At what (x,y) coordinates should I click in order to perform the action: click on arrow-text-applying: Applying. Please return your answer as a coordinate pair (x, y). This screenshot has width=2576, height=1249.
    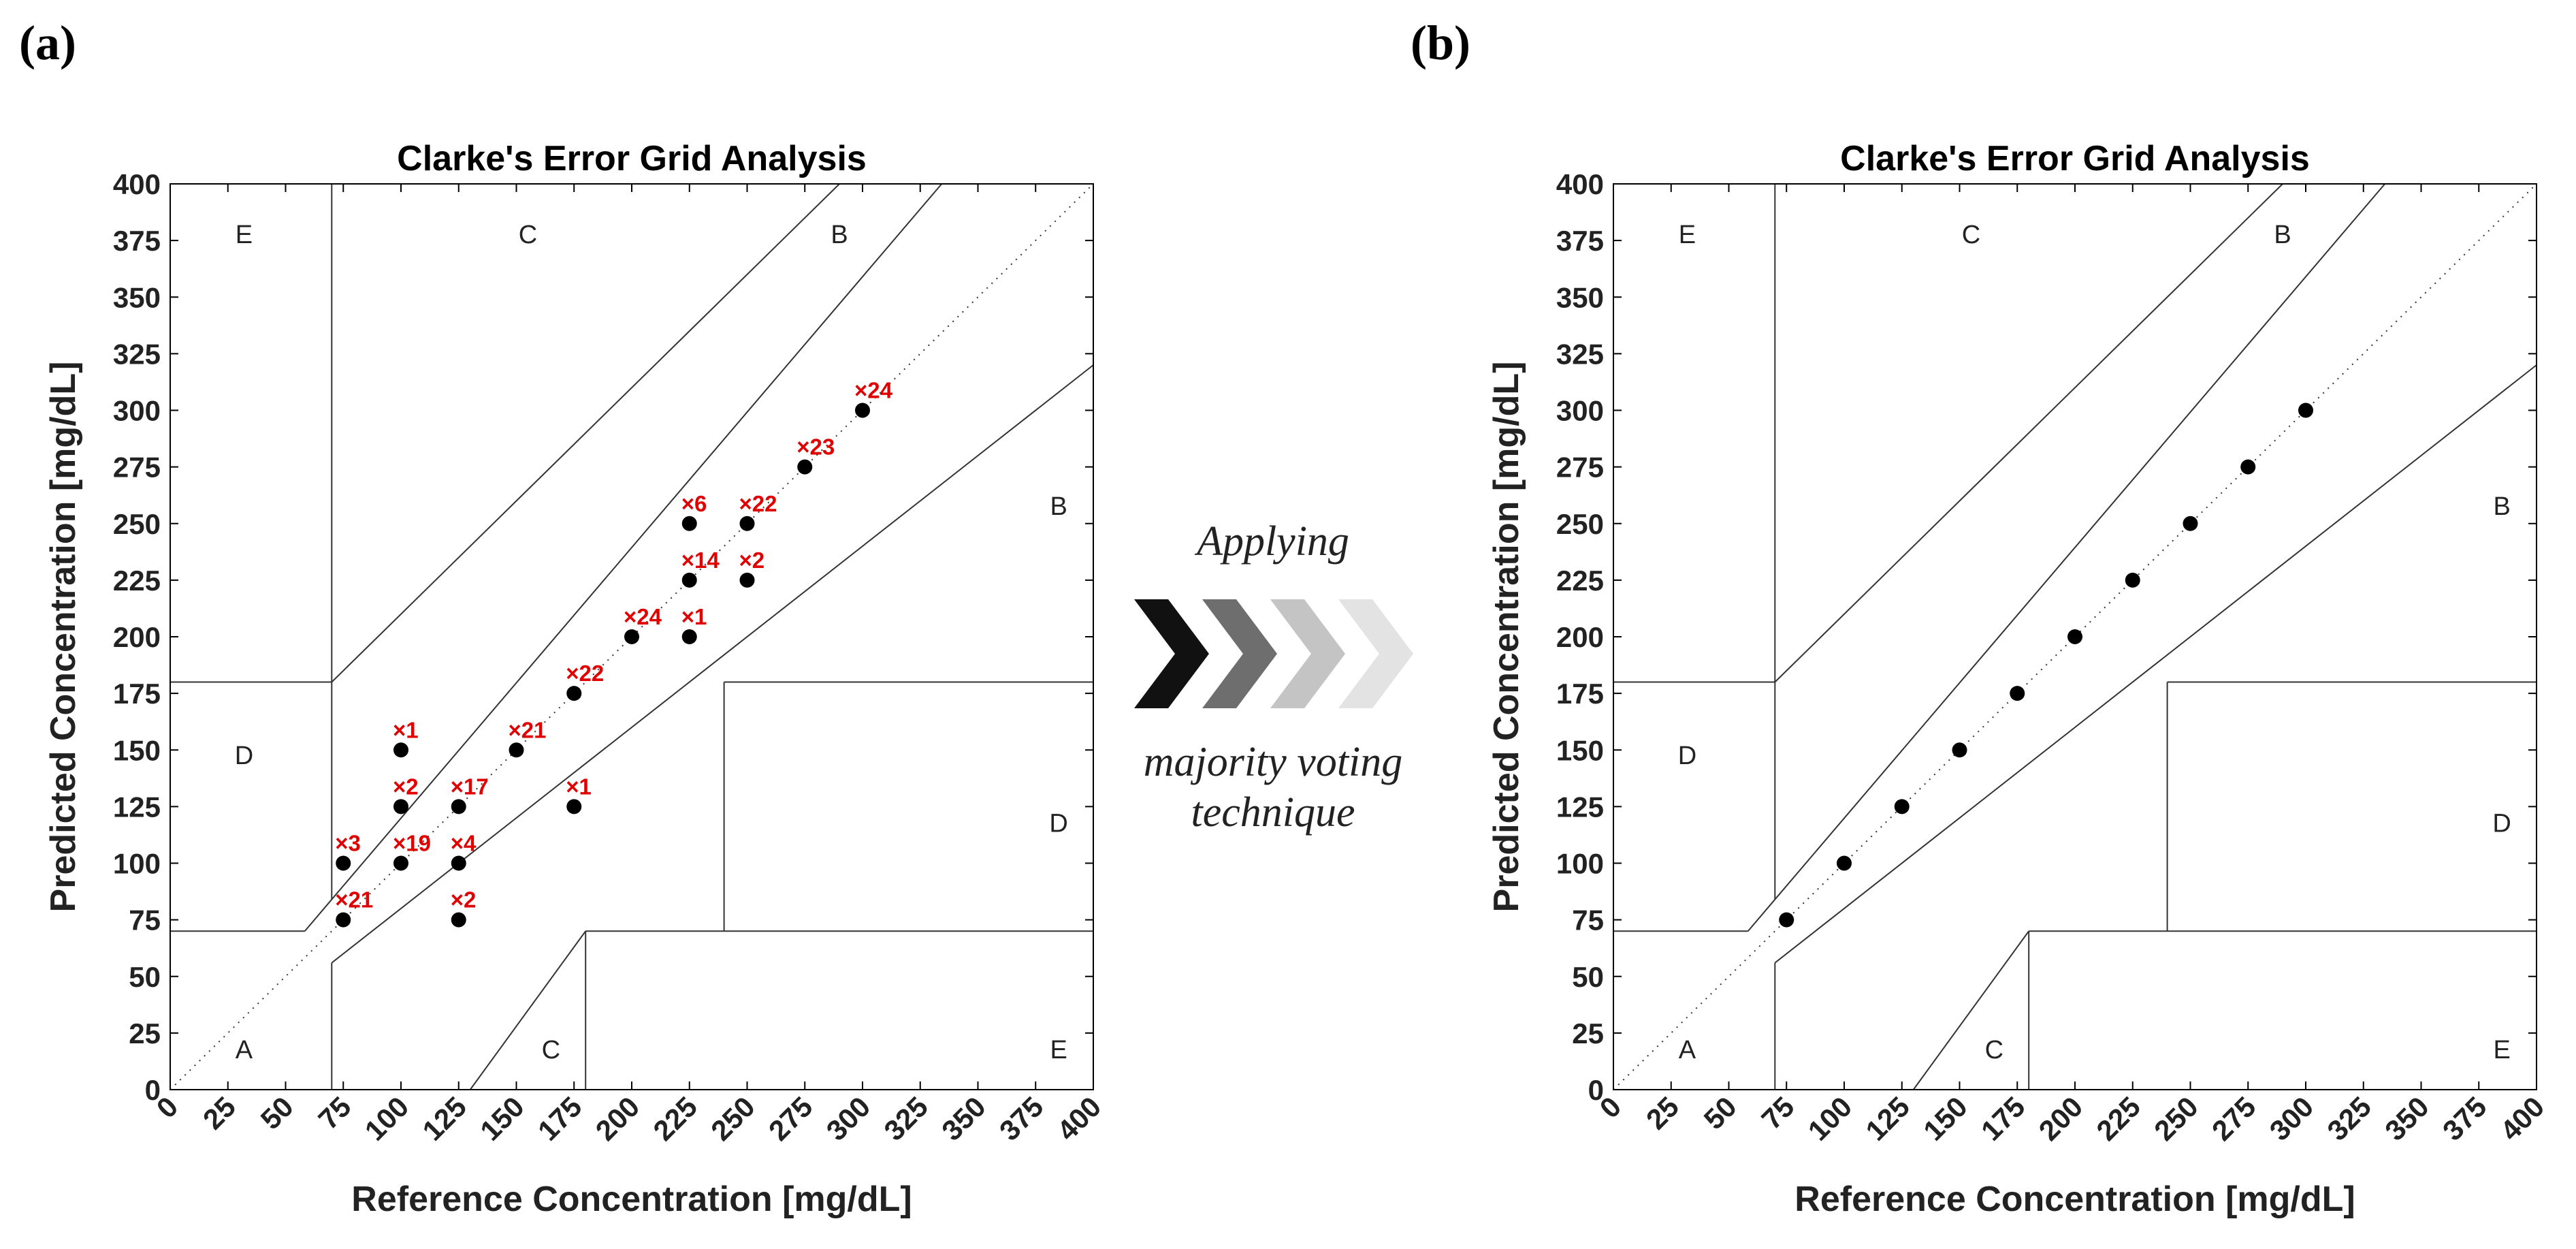
    Looking at the image, I should click on (1273, 541).